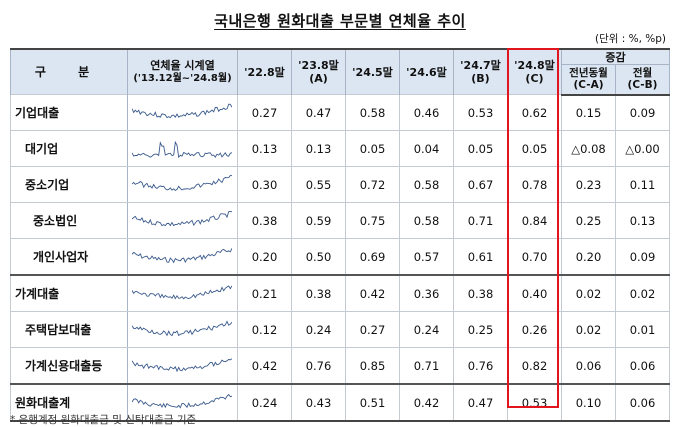 The width and height of the screenshot is (680, 427). Describe the element at coordinates (372, 402) in the screenshot. I see `value-cell: 0.51` at that location.